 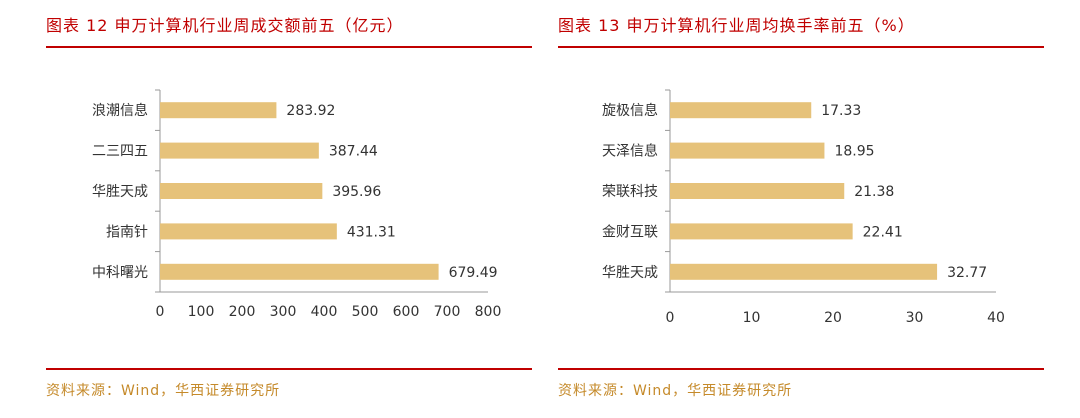 I want to click on category-label: 中科曙光, so click(x=120, y=273).